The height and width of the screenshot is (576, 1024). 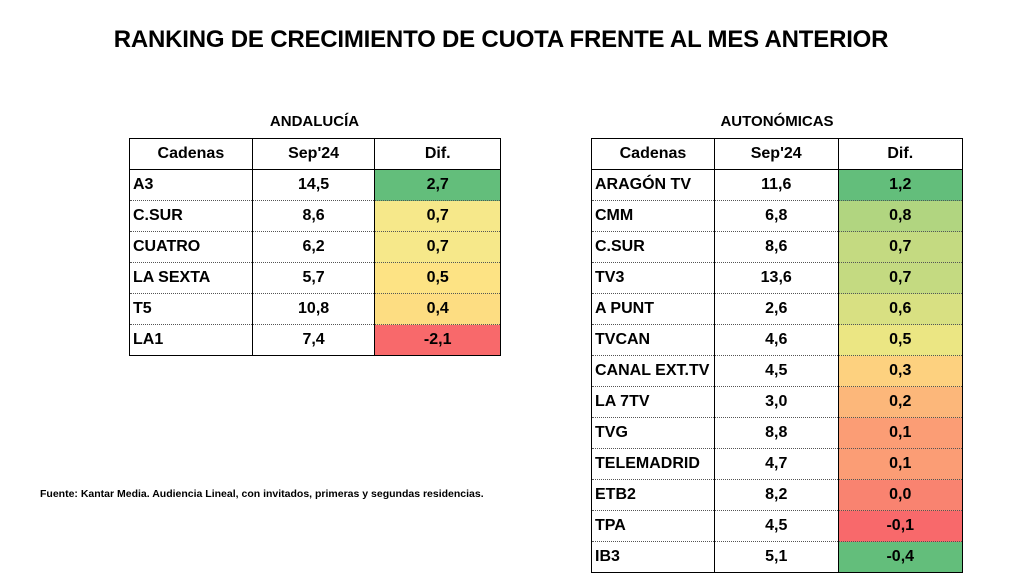 I want to click on andalucia-heading: ANDALUCÍA, so click(x=314, y=121).